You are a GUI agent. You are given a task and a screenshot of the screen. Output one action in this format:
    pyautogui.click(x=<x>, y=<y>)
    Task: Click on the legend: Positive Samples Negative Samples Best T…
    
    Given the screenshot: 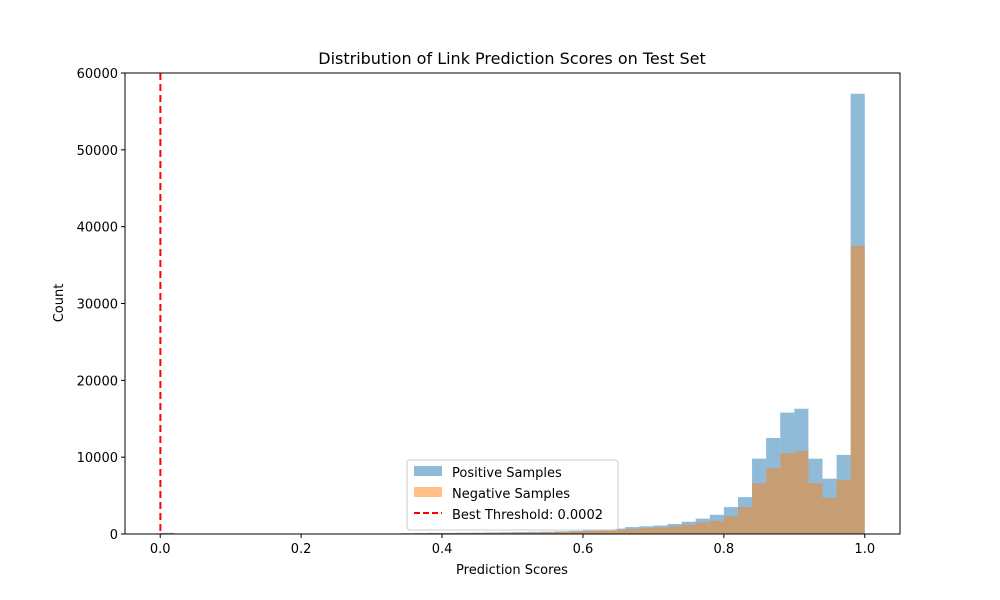 What is the action you would take?
    pyautogui.click(x=512, y=495)
    